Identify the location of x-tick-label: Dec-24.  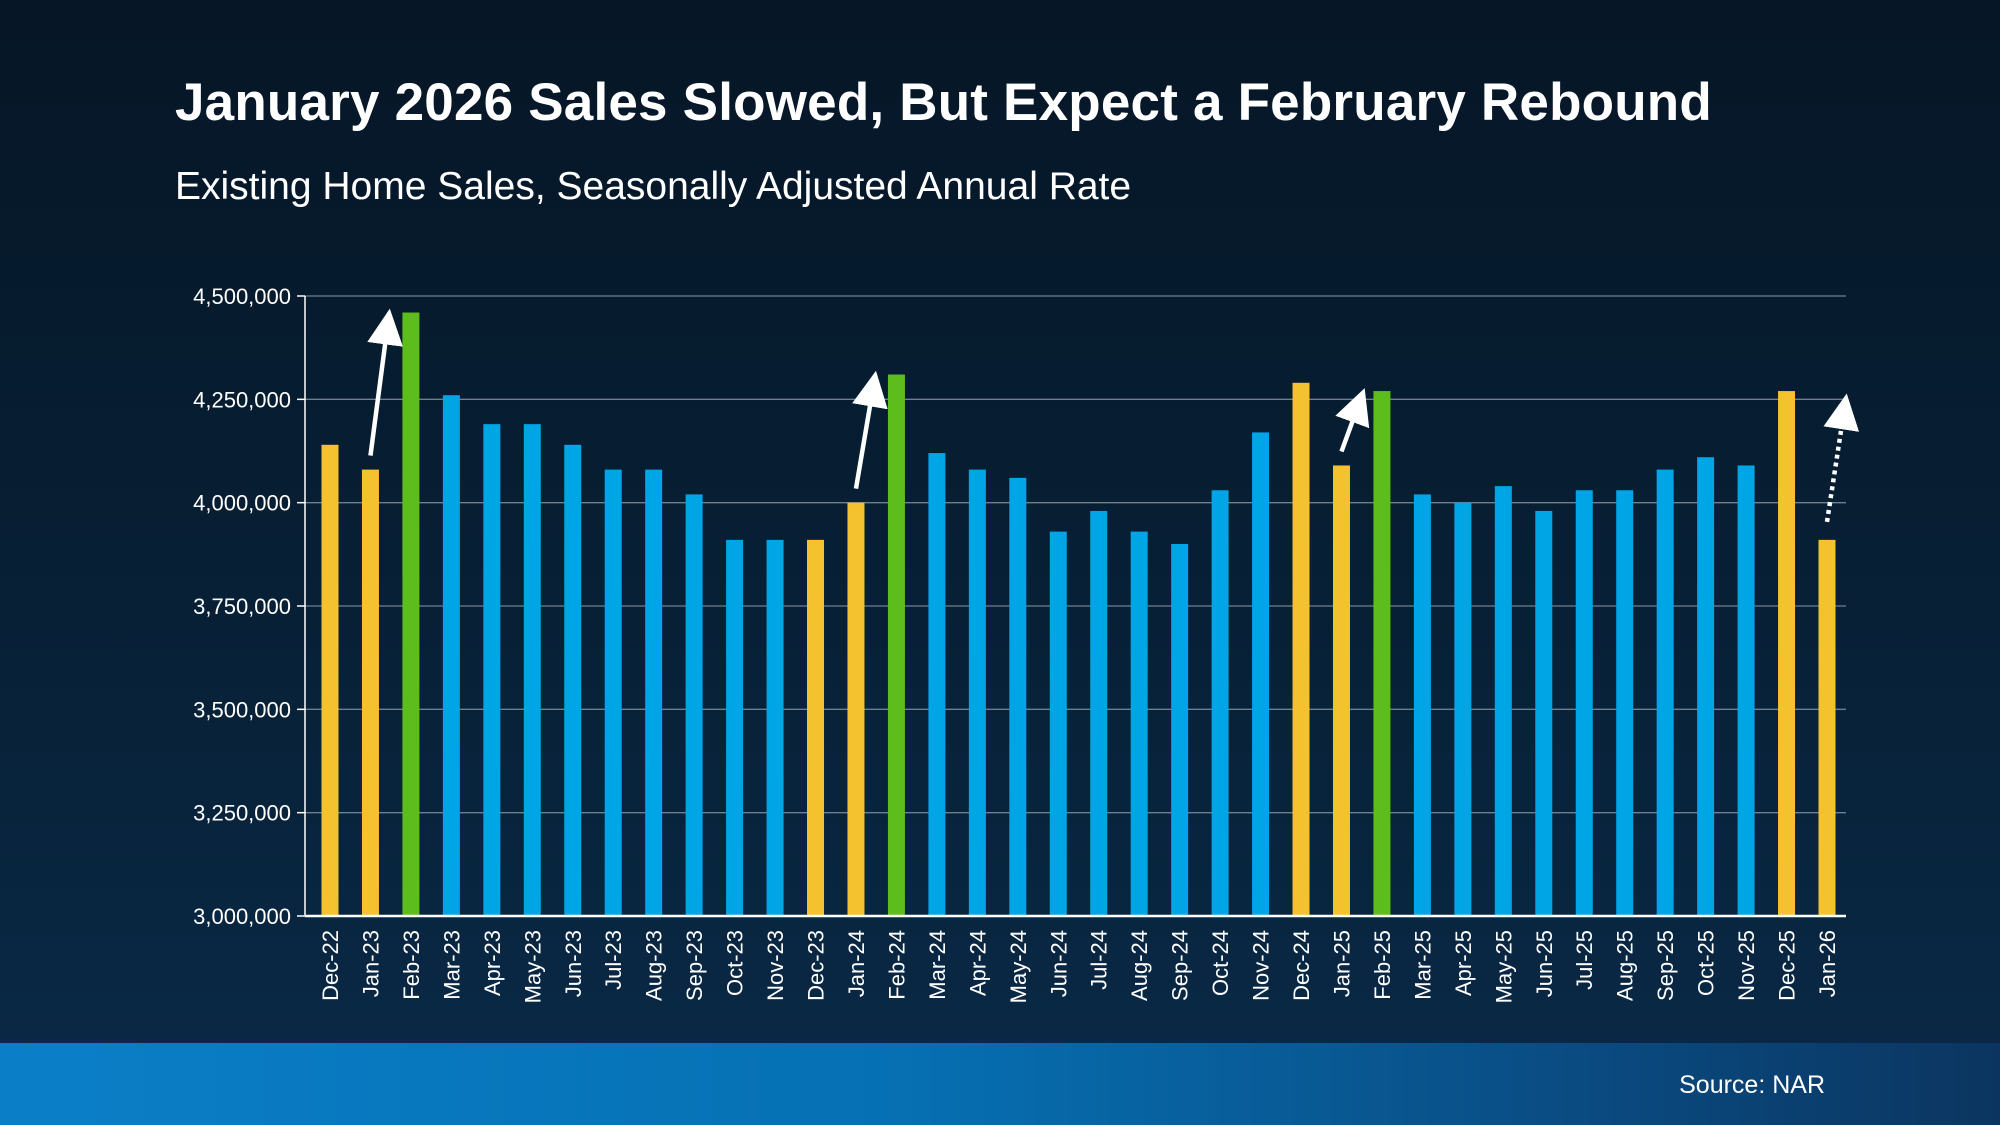
(1301, 965).